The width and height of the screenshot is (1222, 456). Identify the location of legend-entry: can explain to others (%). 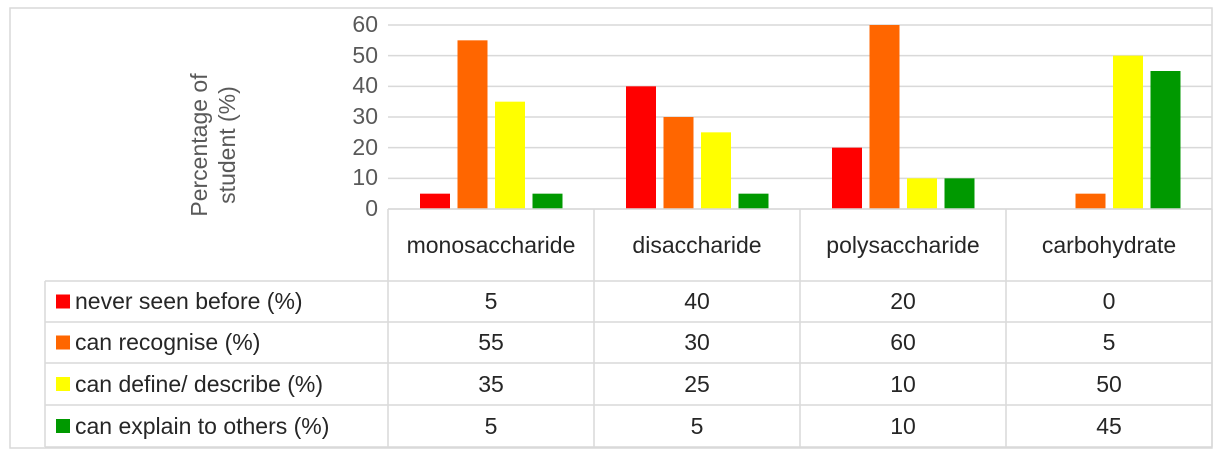
(202, 425).